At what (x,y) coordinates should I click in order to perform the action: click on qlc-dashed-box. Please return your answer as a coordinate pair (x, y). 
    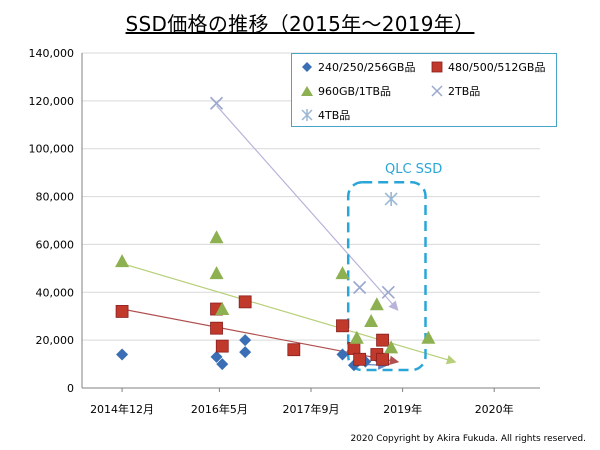
    Looking at the image, I should click on (386, 276).